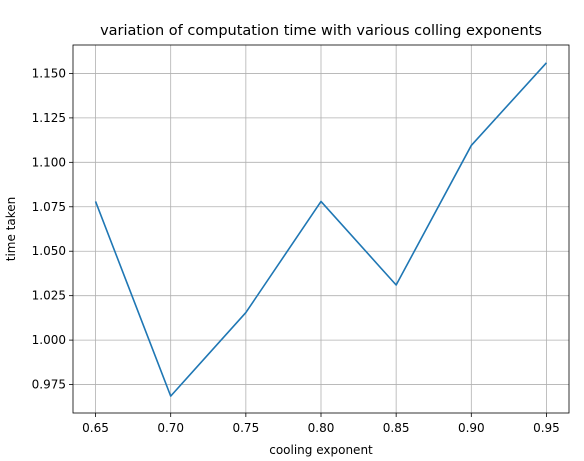  What do you see at coordinates (321, 450) in the screenshot?
I see `x-axis-label: cooling exponent` at bounding box center [321, 450].